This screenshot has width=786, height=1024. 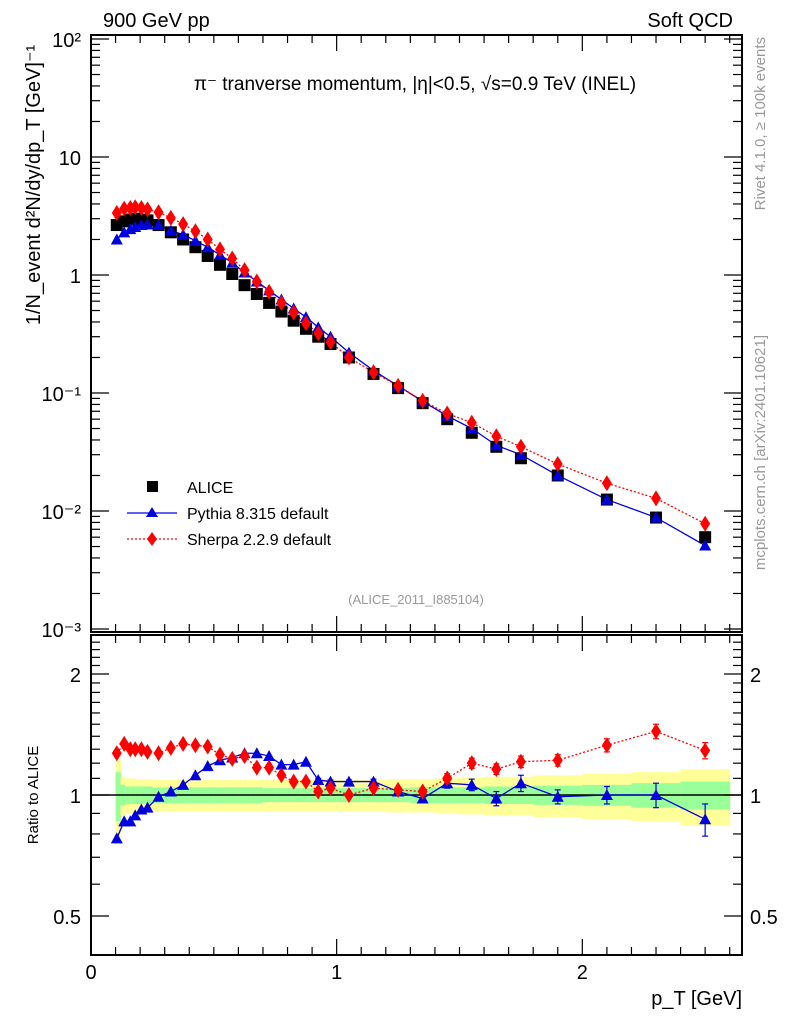 What do you see at coordinates (416, 599) in the screenshot?
I see `analysis-id-label: (ALICE_2011_I885104)` at bounding box center [416, 599].